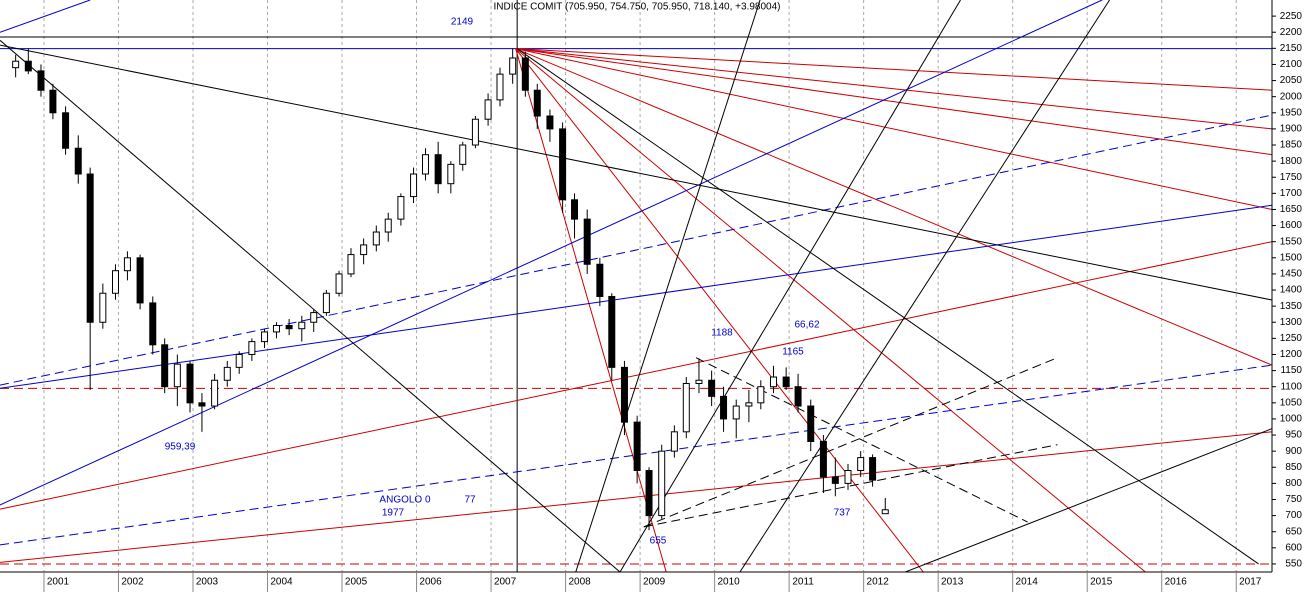 Image resolution: width=1306 pixels, height=592 pixels. What do you see at coordinates (470, 500) in the screenshot?
I see `annotation: 77` at bounding box center [470, 500].